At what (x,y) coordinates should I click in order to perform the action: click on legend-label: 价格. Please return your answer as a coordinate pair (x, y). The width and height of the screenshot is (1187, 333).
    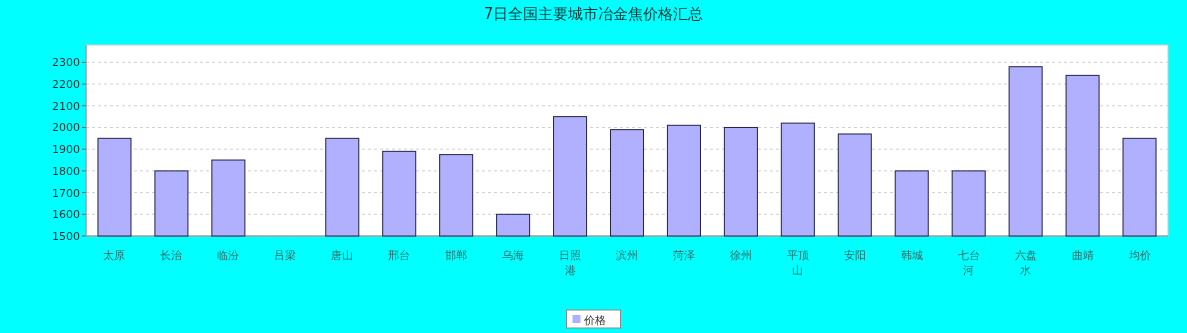
    Looking at the image, I should click on (594, 320).